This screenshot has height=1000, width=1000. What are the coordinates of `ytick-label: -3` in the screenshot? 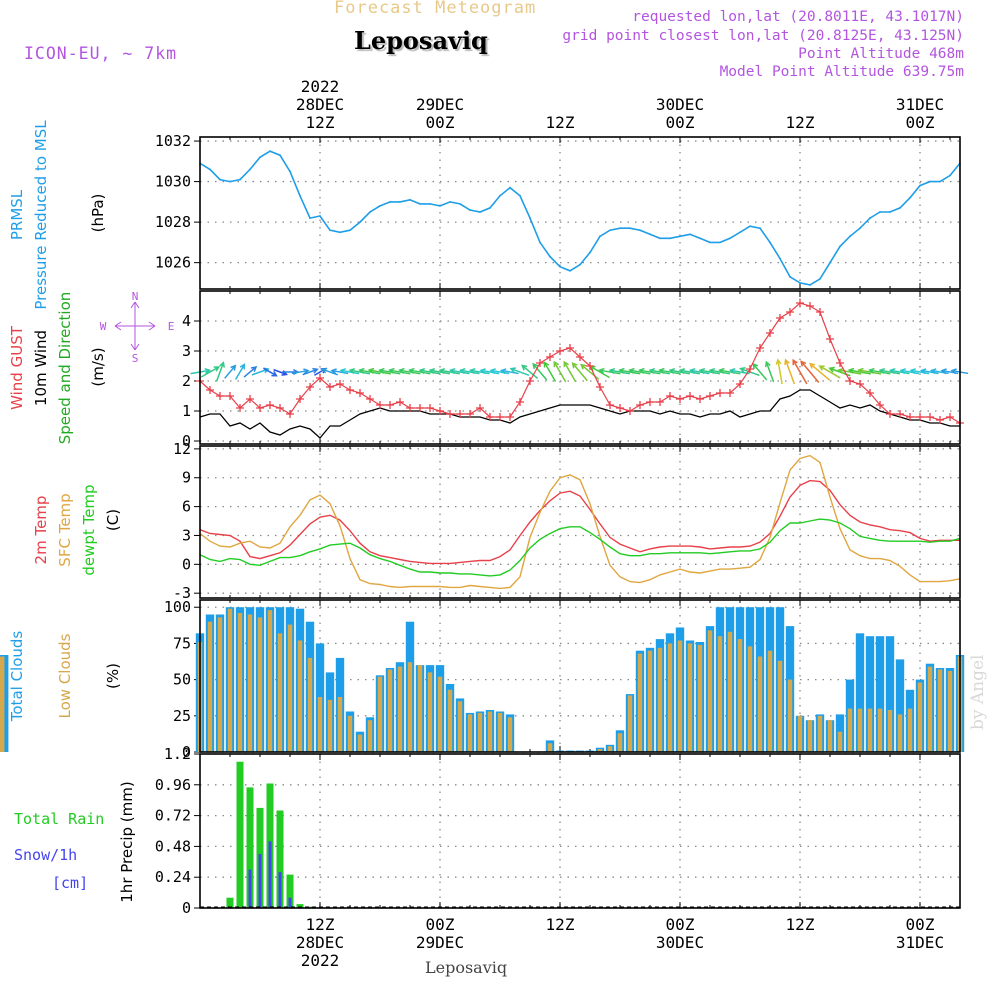 It's located at (182, 593).